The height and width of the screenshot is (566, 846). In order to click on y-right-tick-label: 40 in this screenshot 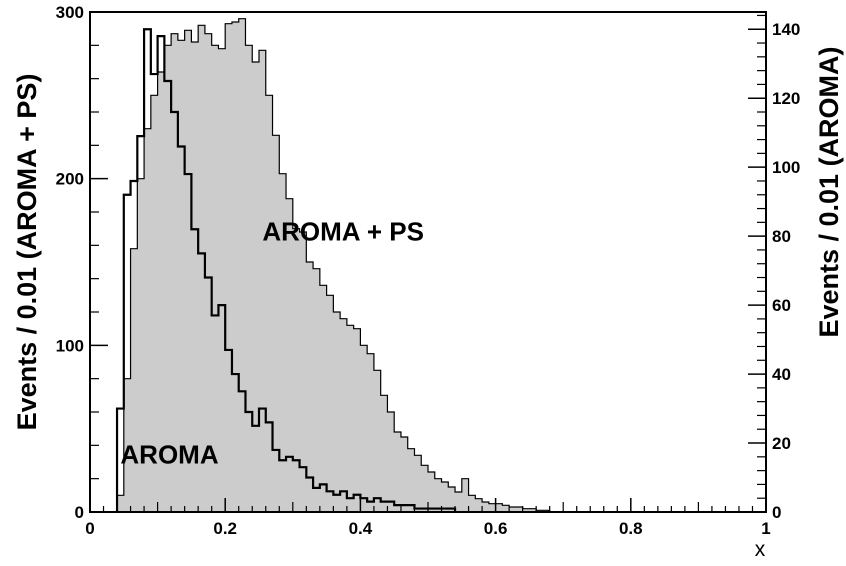, I will do `click(781, 374)`.